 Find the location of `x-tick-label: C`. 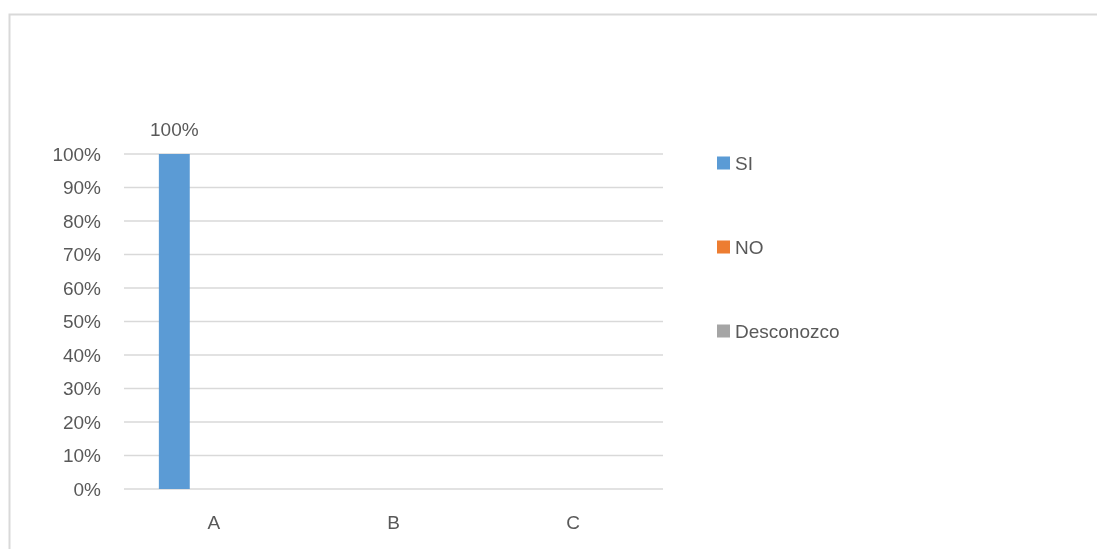

x-tick-label: C is located at coordinates (573, 522).